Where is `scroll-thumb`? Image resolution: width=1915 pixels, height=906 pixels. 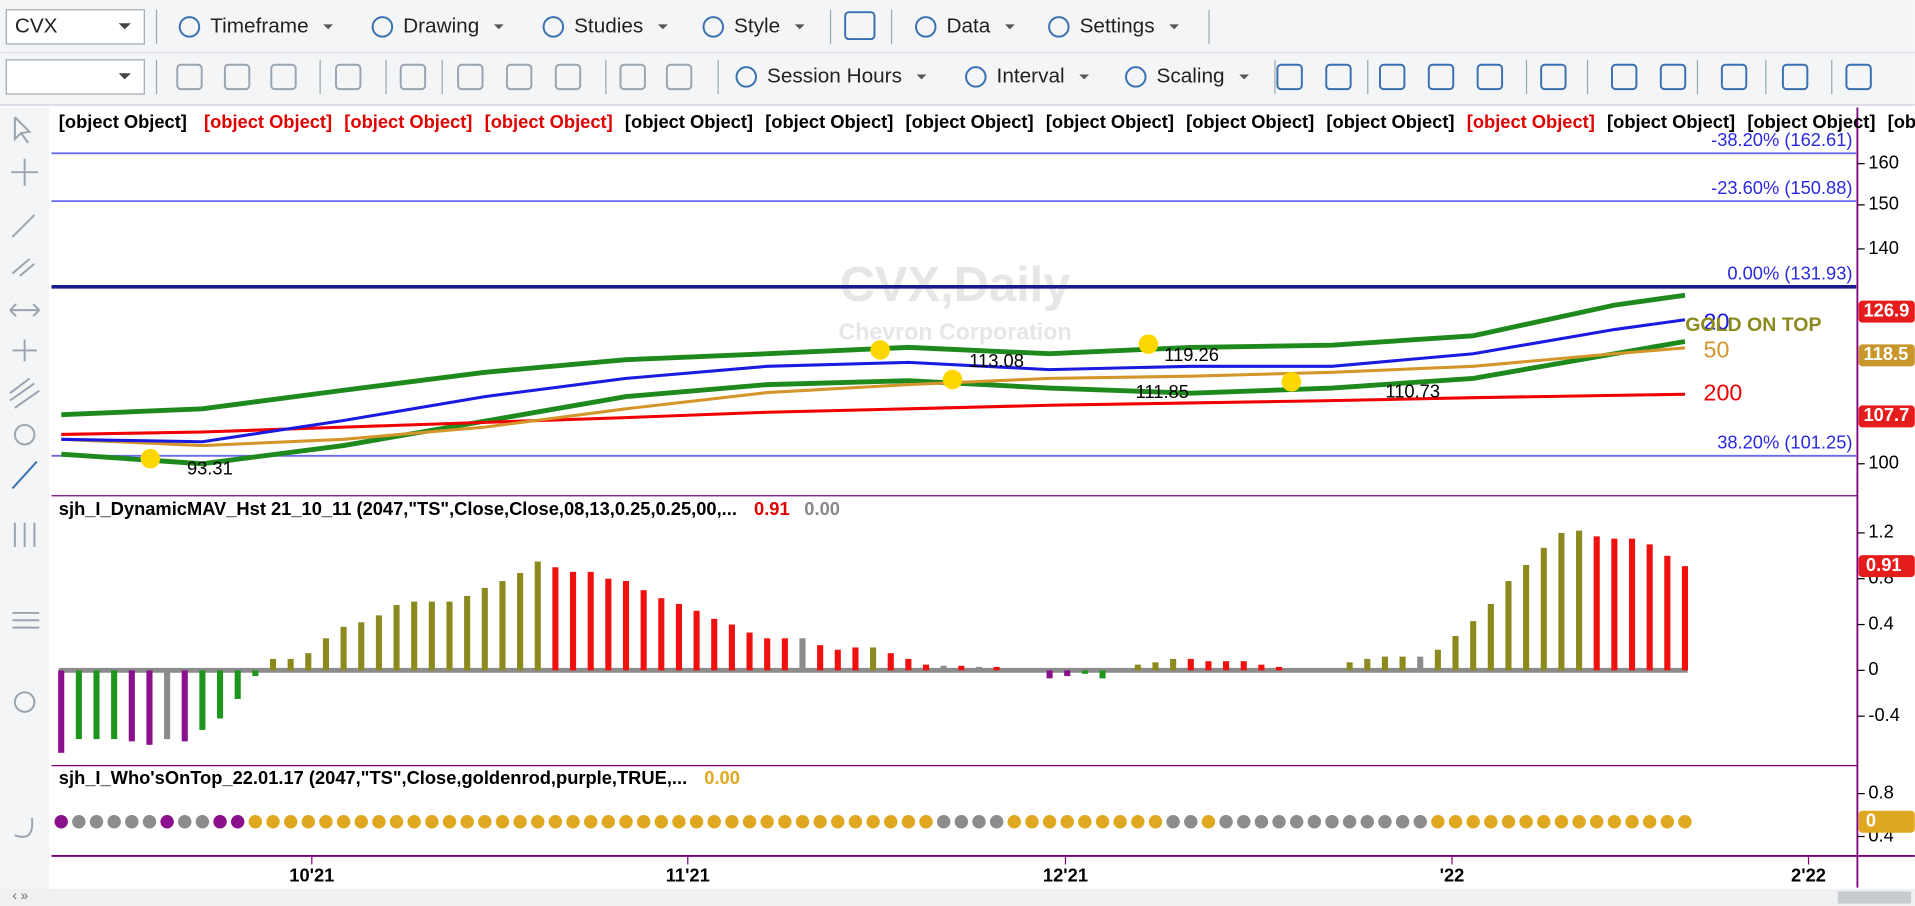
scroll-thumb is located at coordinates (1874, 897).